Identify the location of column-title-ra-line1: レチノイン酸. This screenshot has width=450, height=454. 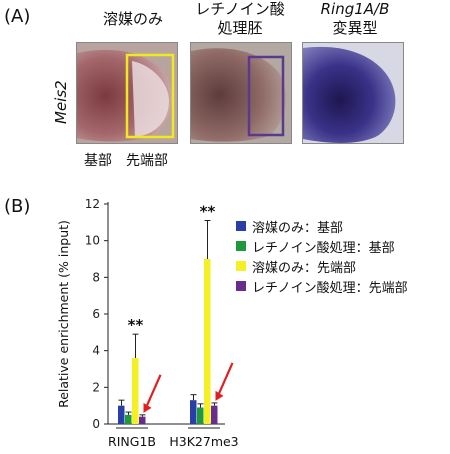
(240, 9).